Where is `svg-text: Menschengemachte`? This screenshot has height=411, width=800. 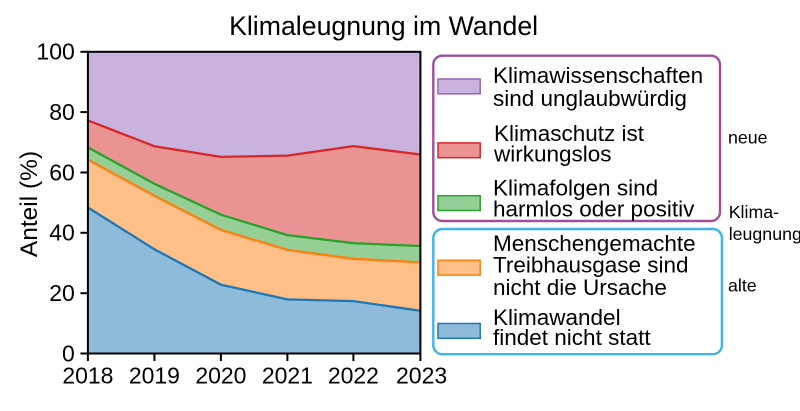 svg-text: Menschengemachte is located at coordinates (594, 243).